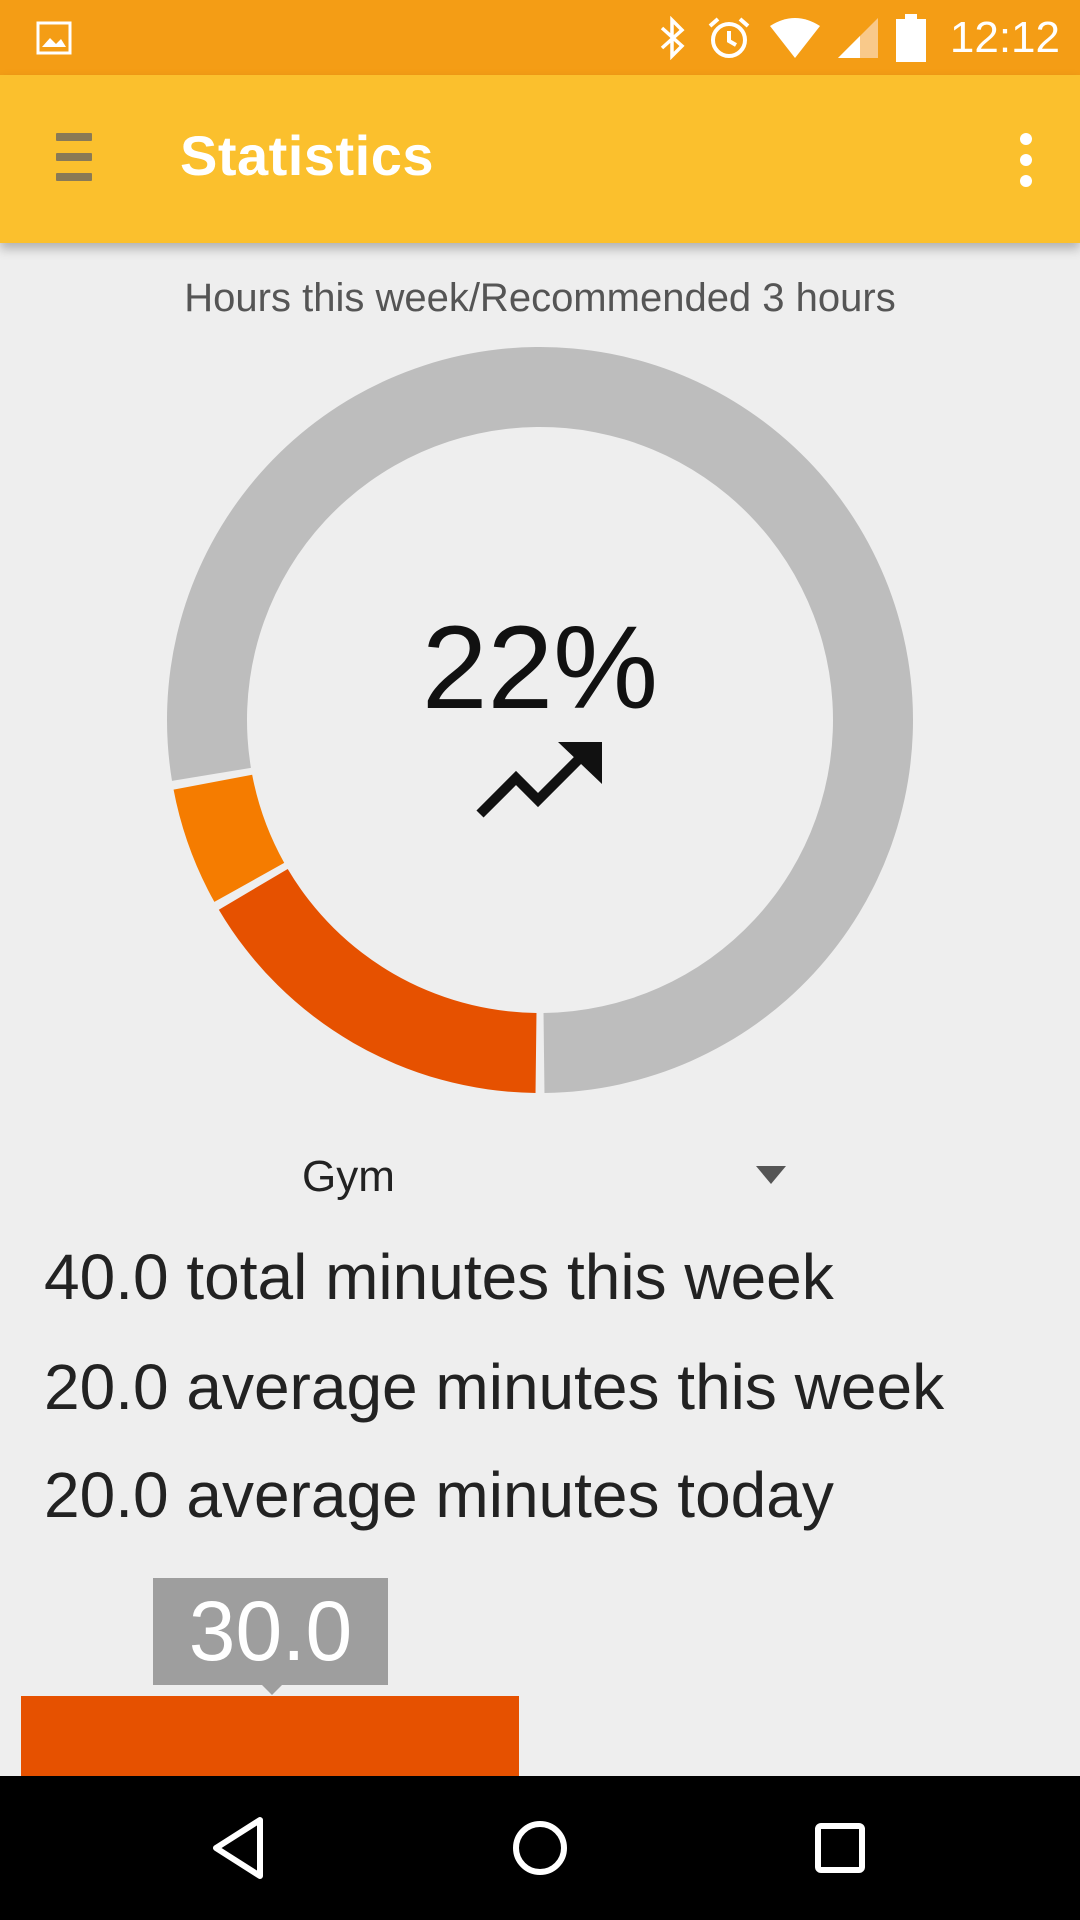  Describe the element at coordinates (494, 1387) in the screenshot. I see `stat-average-week: 20.0 average minutes this week` at that location.